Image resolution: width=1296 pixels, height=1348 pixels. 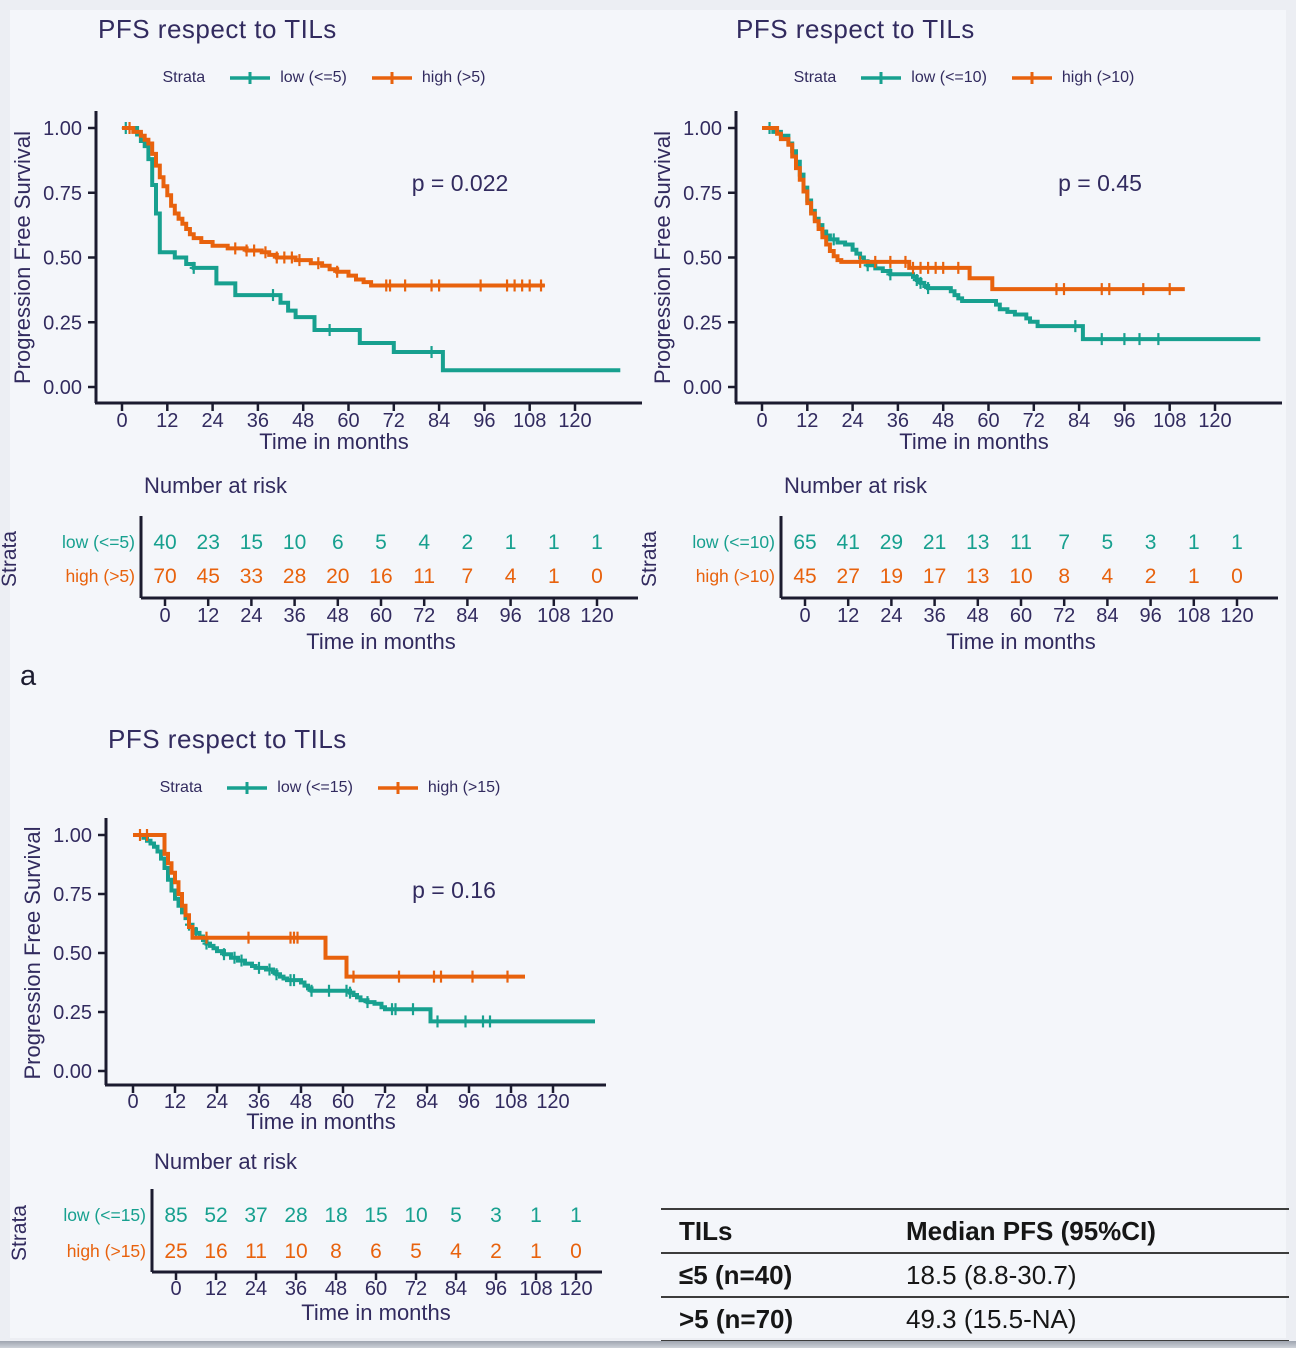 I want to click on risk-count: 7, so click(x=1064, y=542).